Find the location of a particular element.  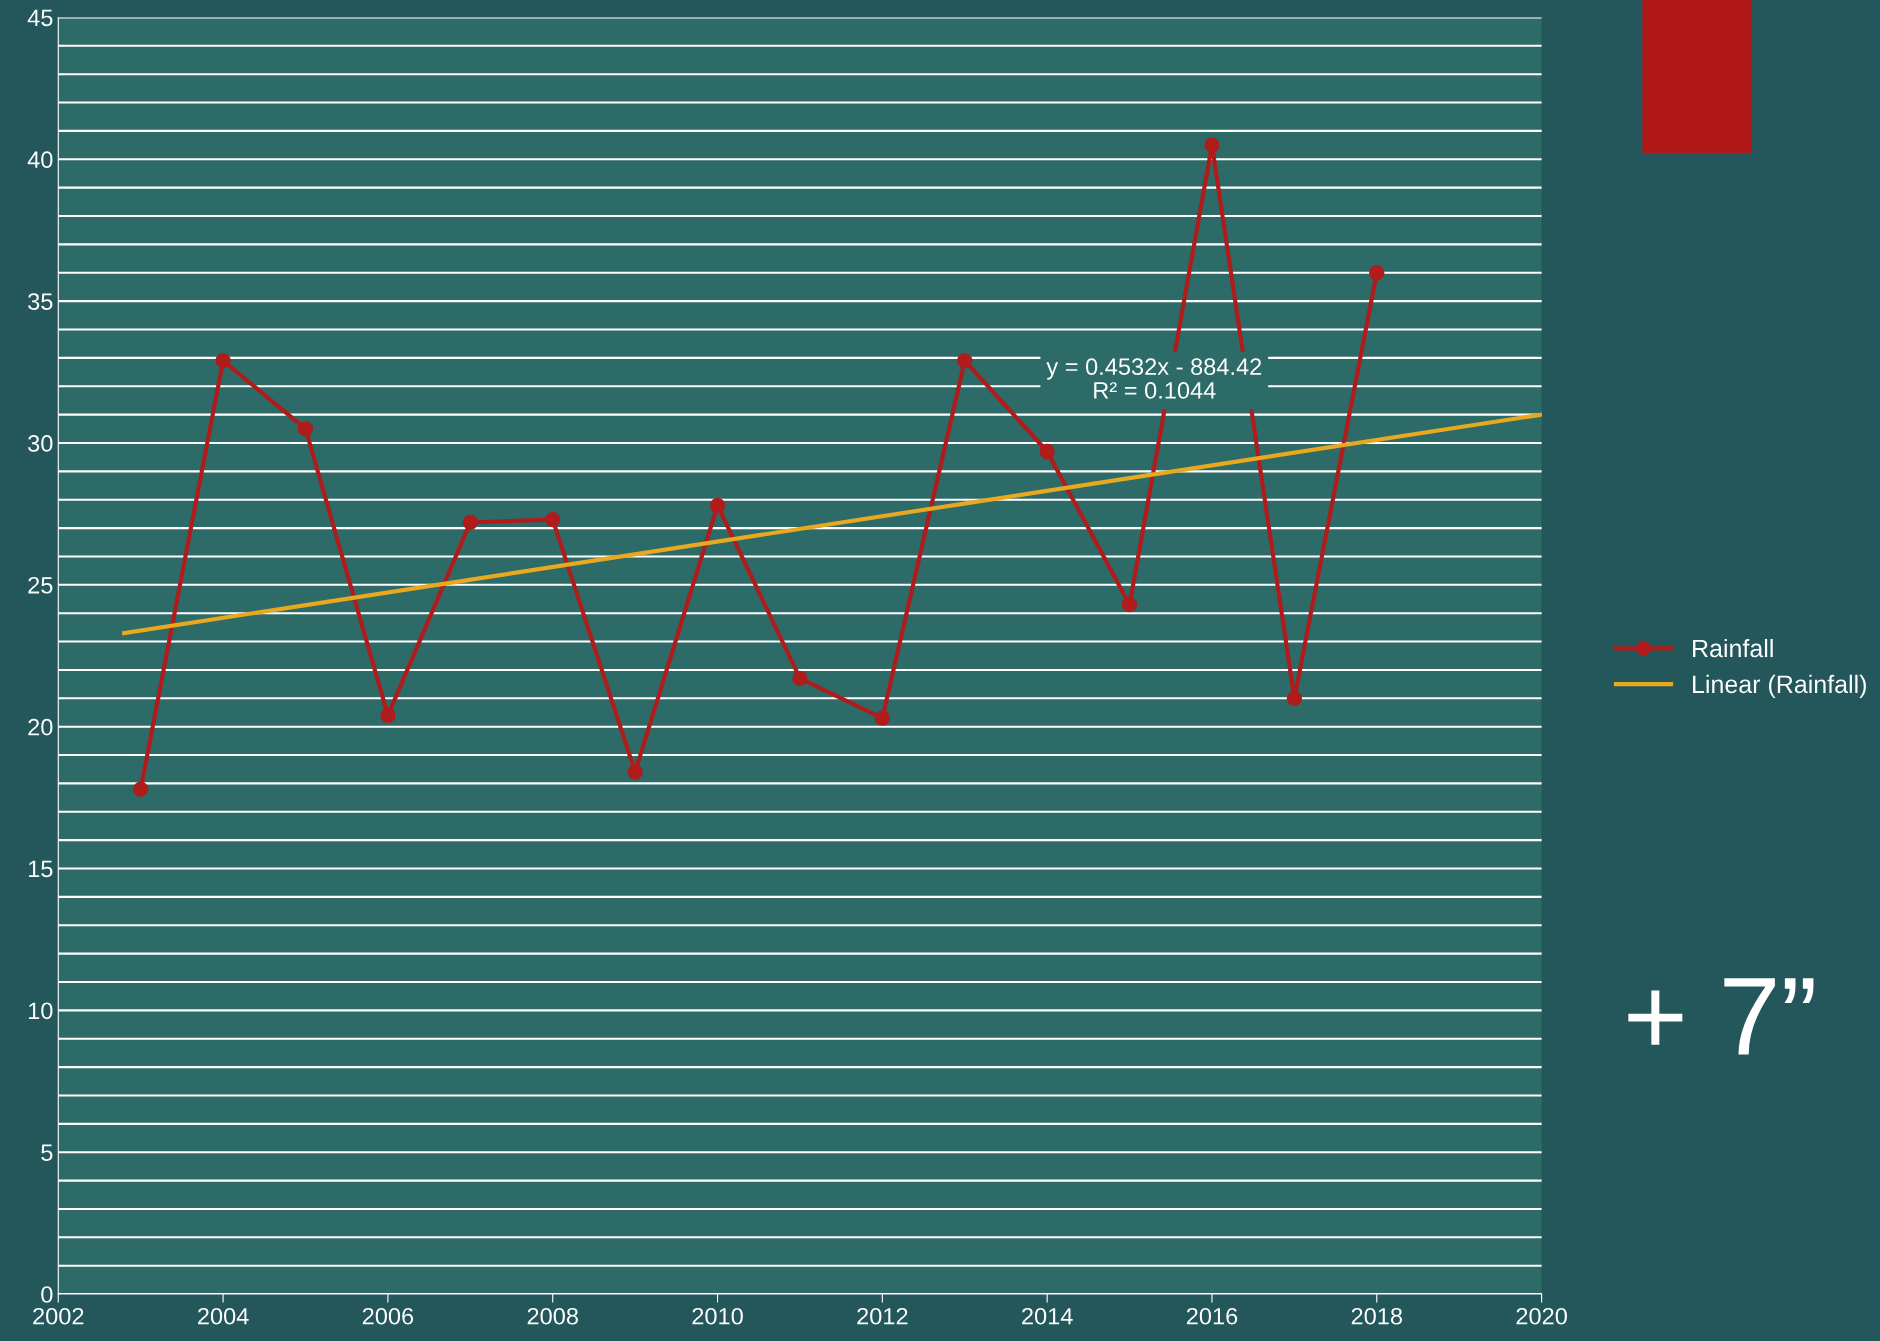

y-tick-label: 45 is located at coordinates (40, 18).